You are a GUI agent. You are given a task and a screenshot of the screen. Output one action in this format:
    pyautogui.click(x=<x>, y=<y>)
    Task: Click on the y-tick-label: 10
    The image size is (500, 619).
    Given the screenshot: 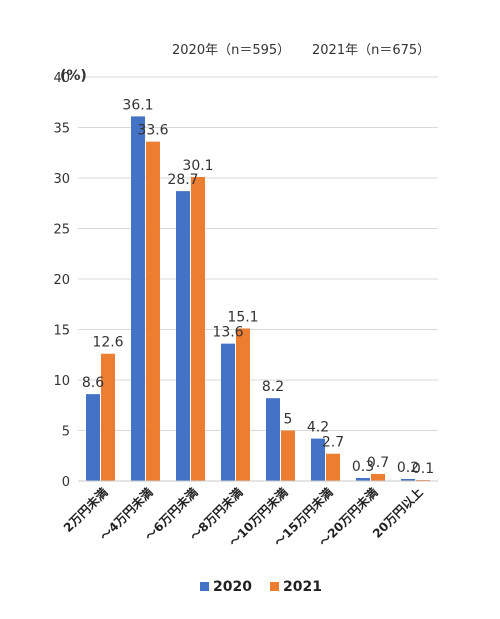 What is the action you would take?
    pyautogui.click(x=61, y=381)
    